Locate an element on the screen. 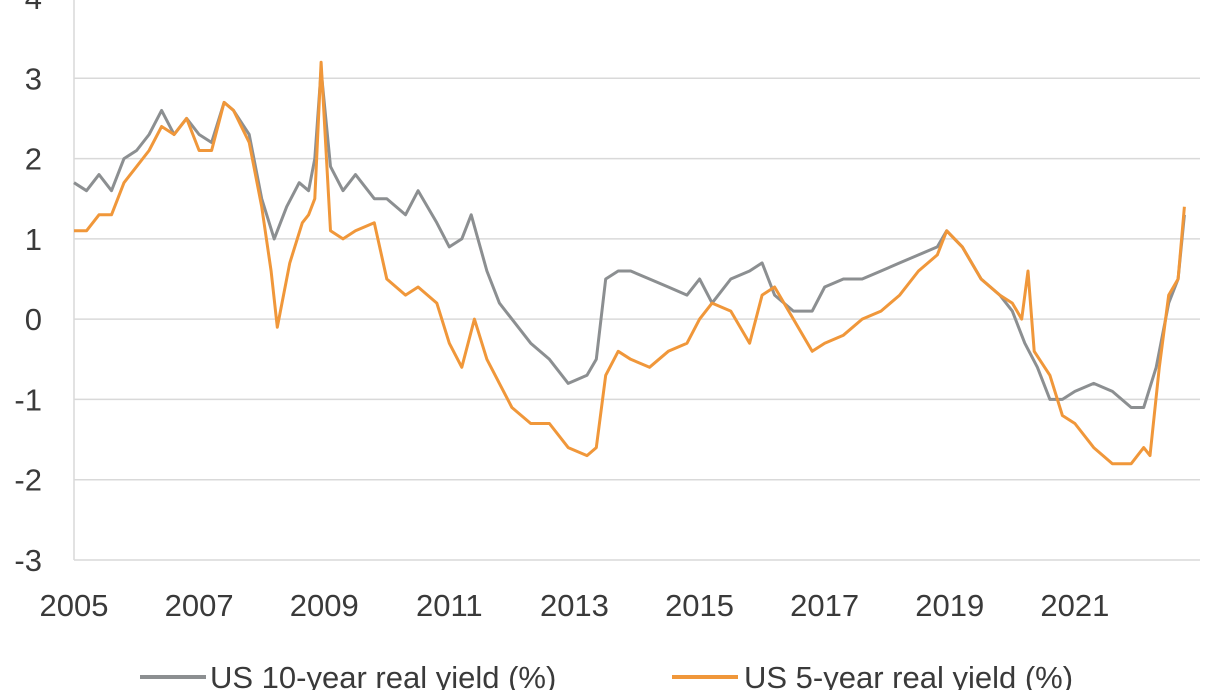 The height and width of the screenshot is (690, 1226). y-tick-label: 1 is located at coordinates (33, 239).